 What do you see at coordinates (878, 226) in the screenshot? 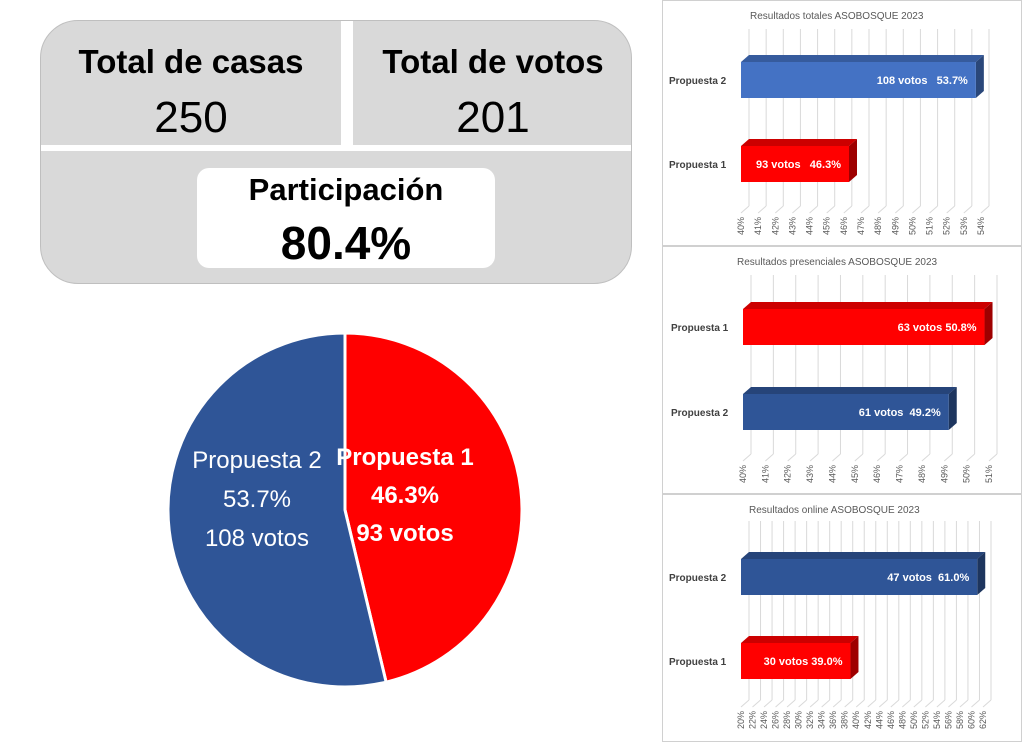
I see `x-tick-label: 48%` at bounding box center [878, 226].